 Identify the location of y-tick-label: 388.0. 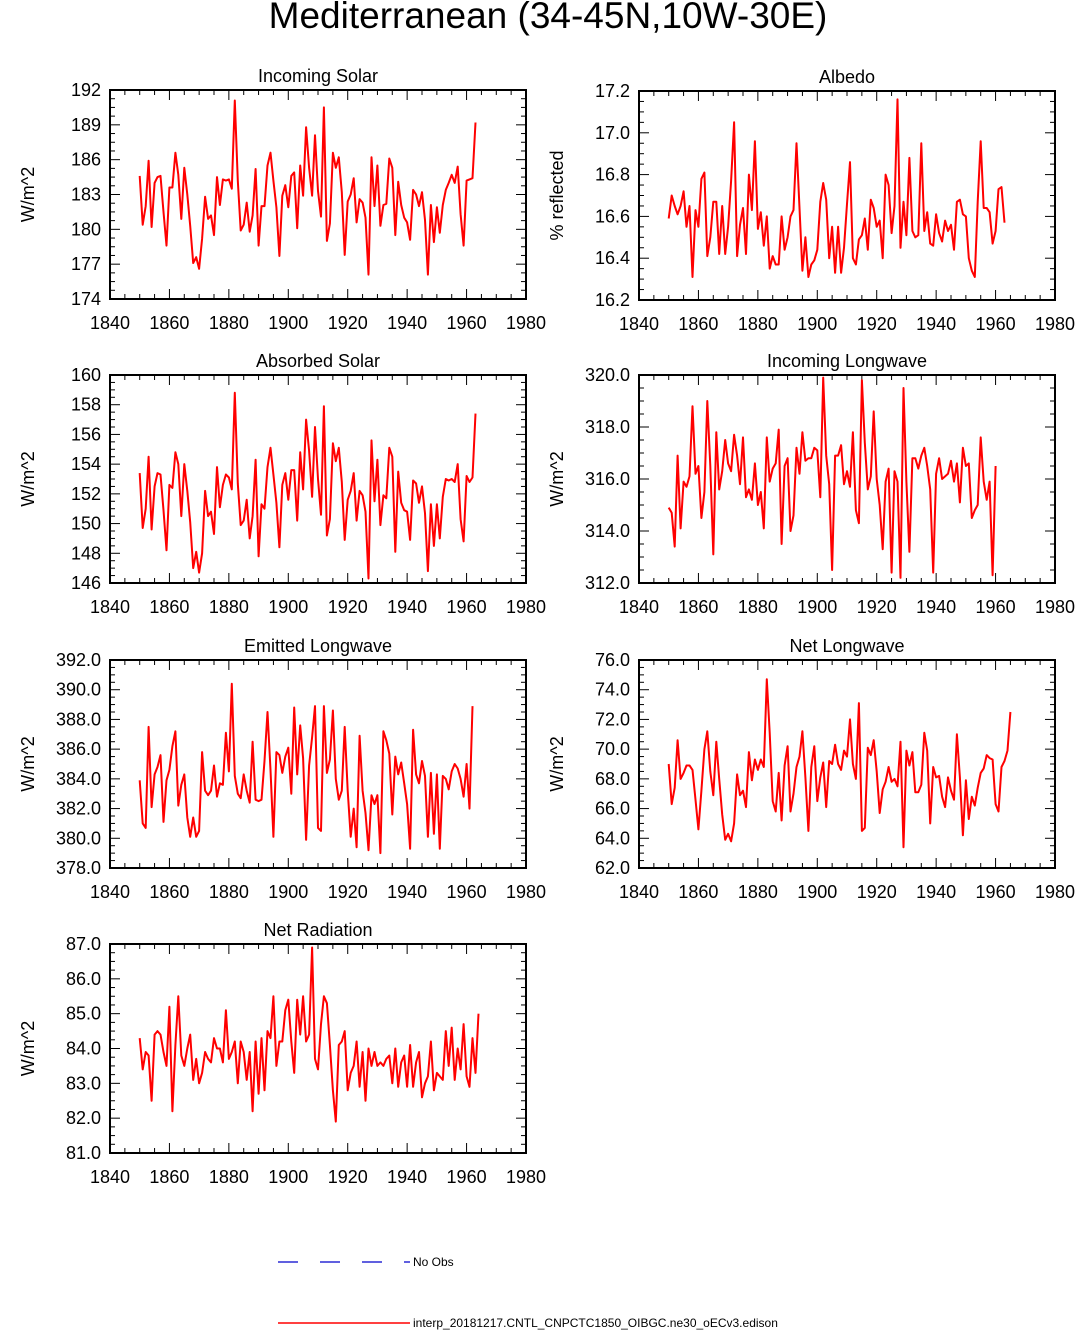
(78, 719).